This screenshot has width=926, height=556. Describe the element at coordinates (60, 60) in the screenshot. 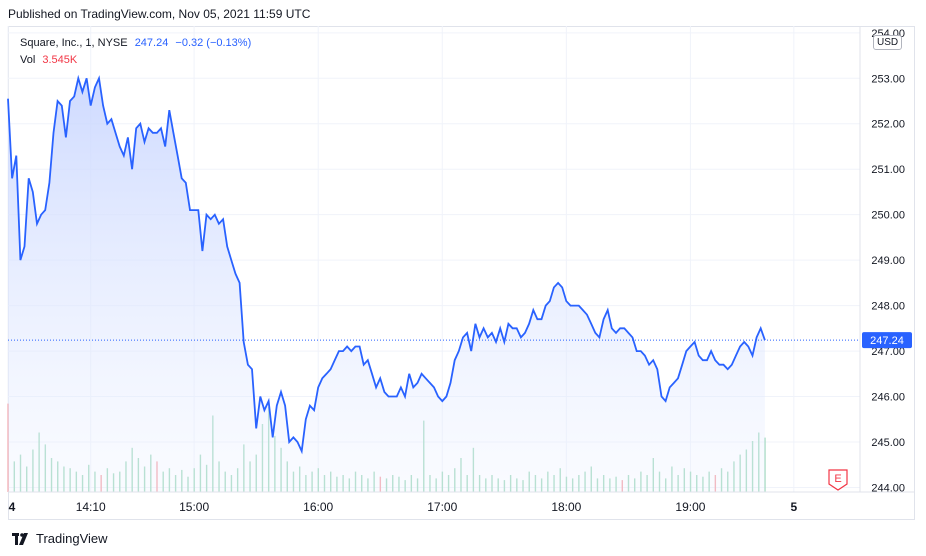

I see `volume-value: 3.545K` at that location.